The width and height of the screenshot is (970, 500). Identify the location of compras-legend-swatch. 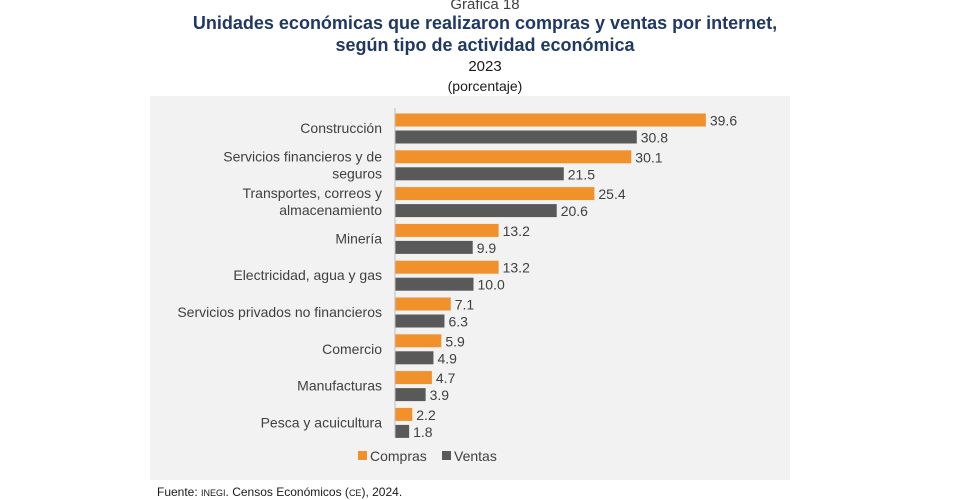
(362, 455).